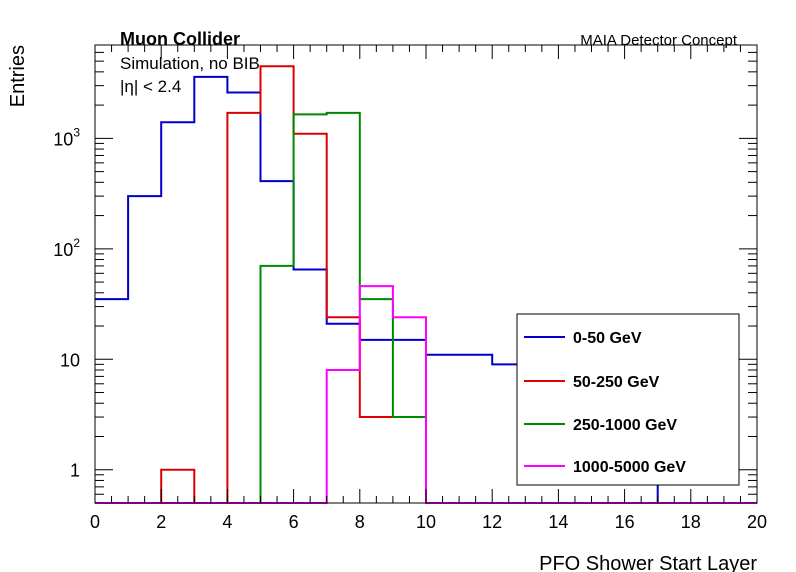 This screenshot has height=572, width=796. Describe the element at coordinates (616, 382) in the screenshot. I see `legend-label-2: 50-250 GeV` at that location.